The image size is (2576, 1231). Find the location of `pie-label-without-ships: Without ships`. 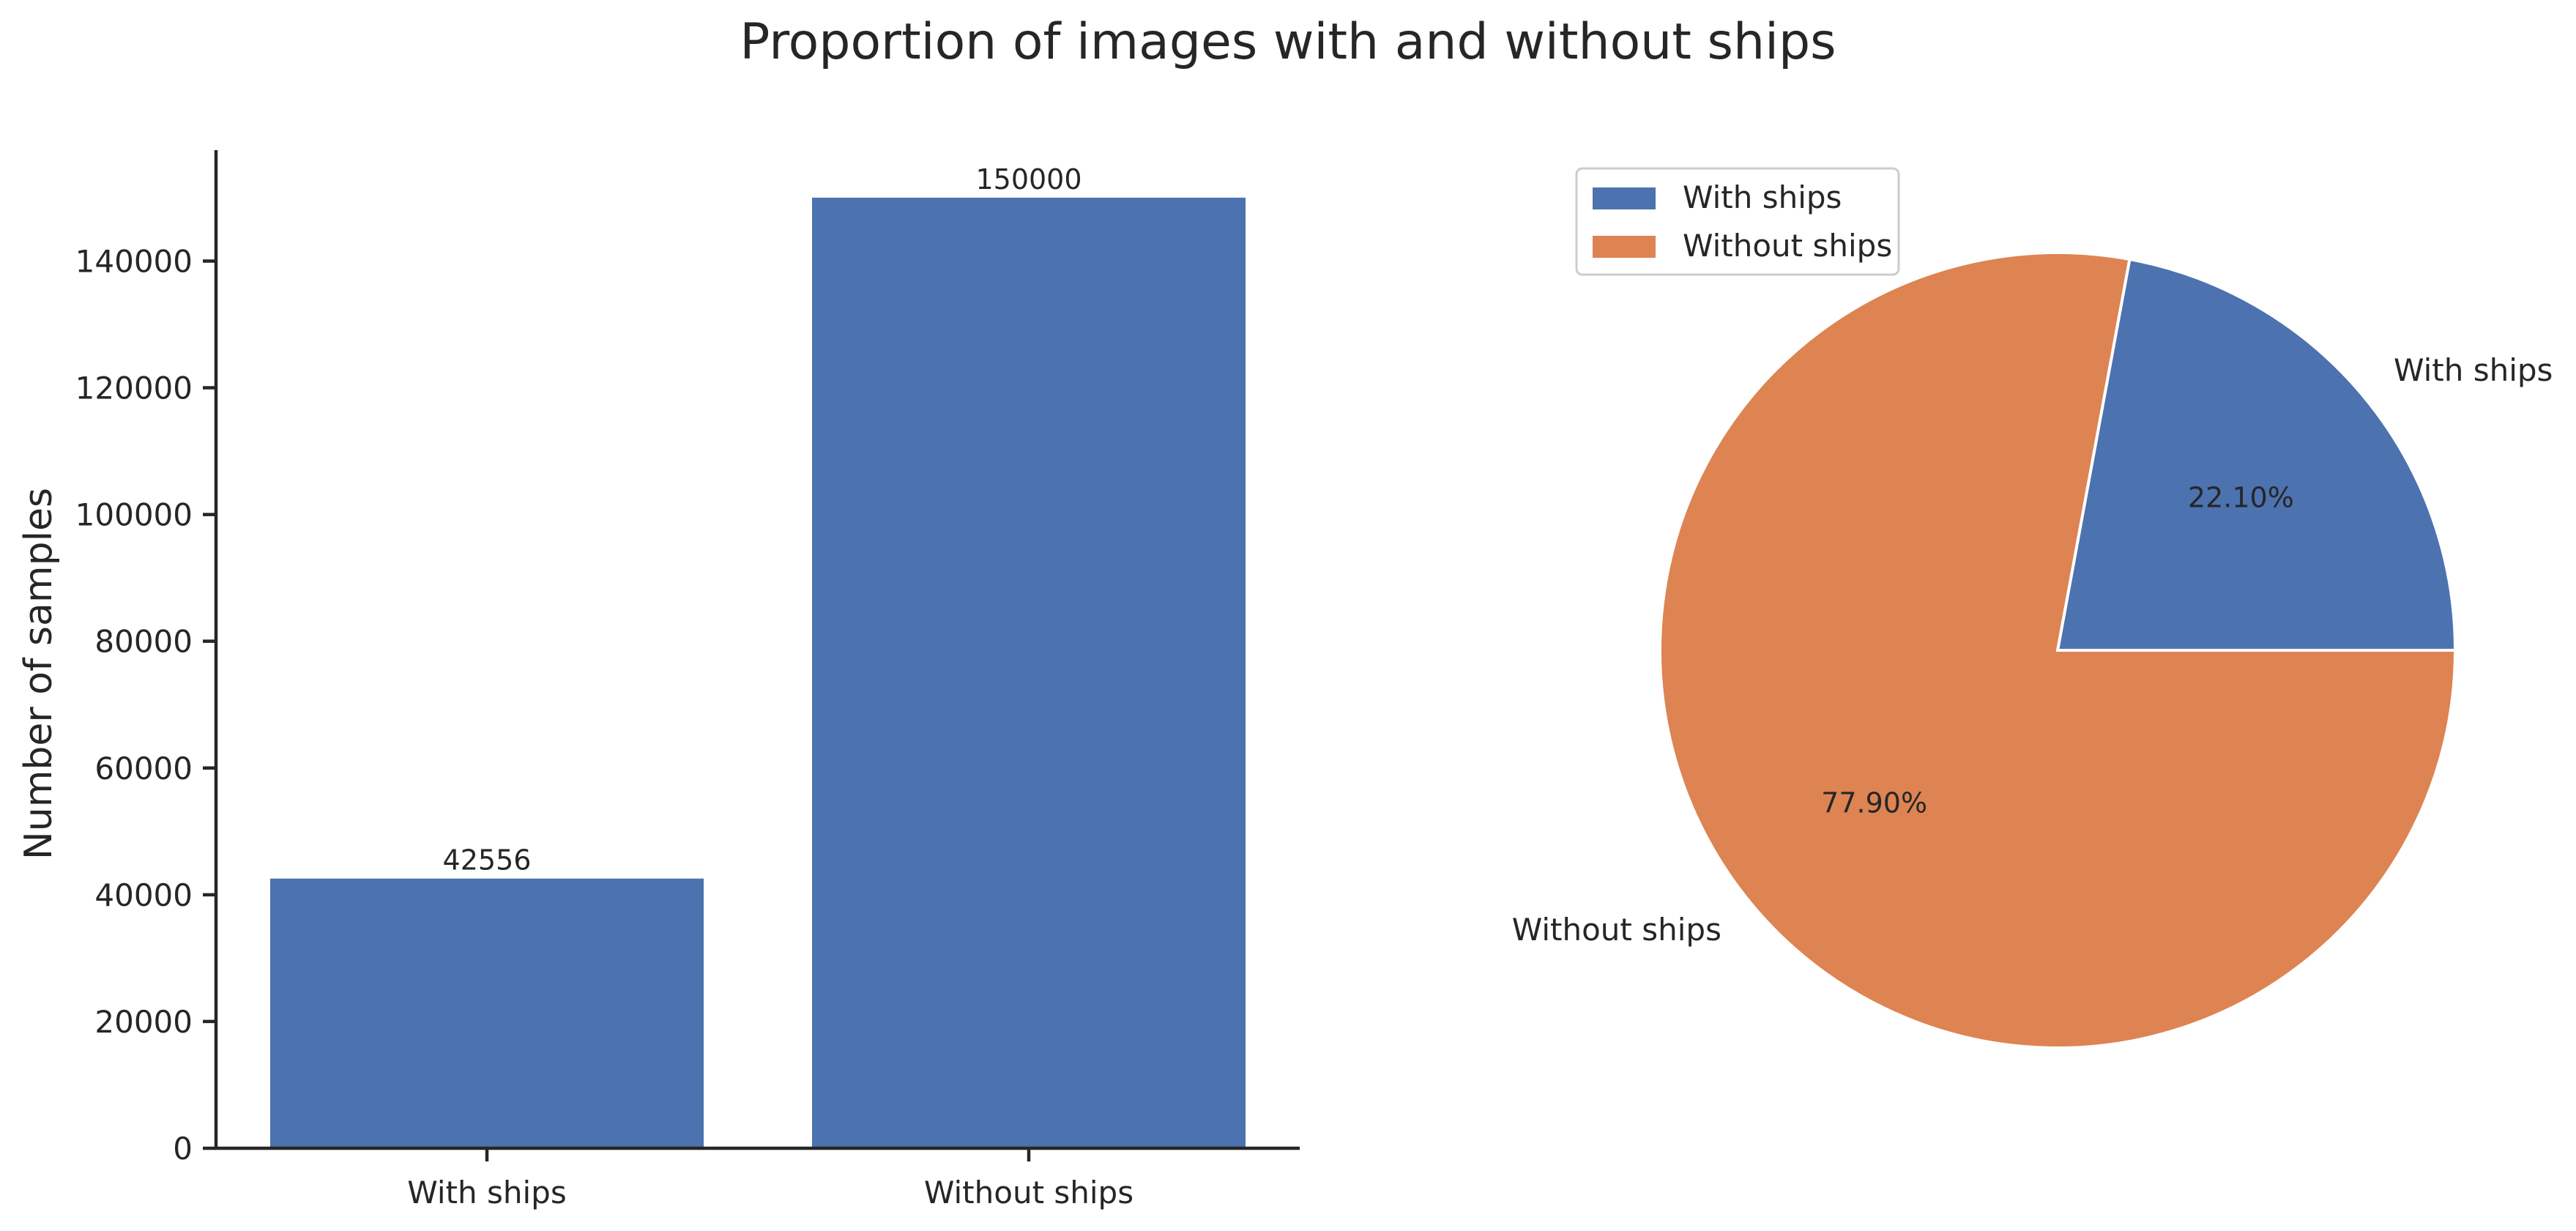

pie-label-without-ships: Without ships is located at coordinates (1616, 930).